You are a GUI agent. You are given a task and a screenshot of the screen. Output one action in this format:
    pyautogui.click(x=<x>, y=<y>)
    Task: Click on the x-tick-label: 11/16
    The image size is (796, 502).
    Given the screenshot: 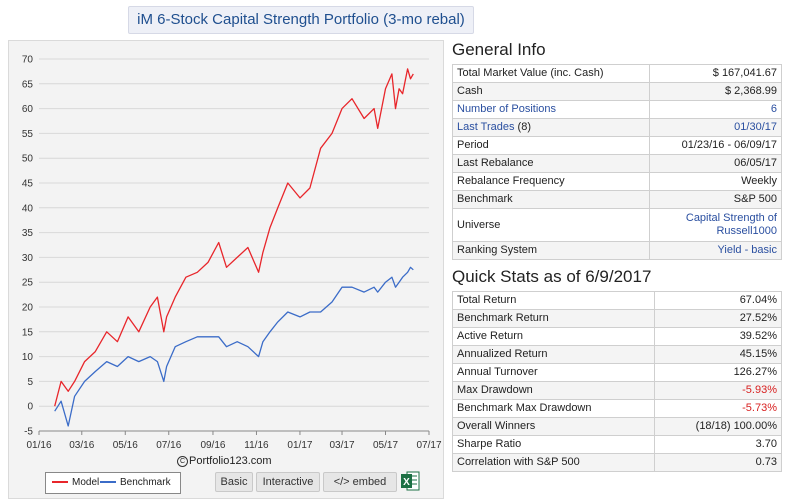 What is the action you would take?
    pyautogui.click(x=256, y=445)
    